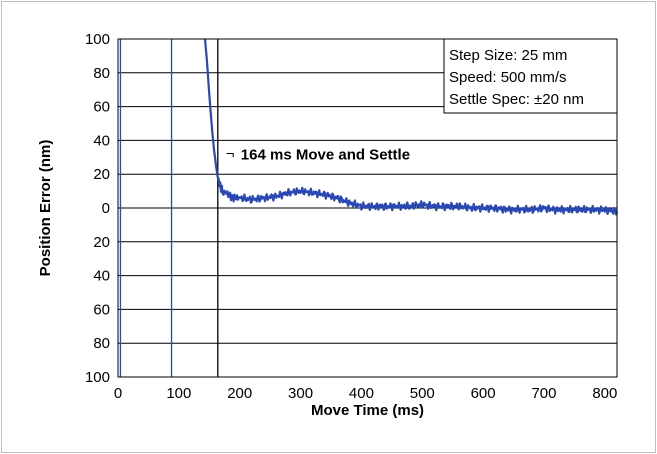 The width and height of the screenshot is (657, 454). What do you see at coordinates (230, 154) in the screenshot?
I see `annotation-marker: ¬` at bounding box center [230, 154].